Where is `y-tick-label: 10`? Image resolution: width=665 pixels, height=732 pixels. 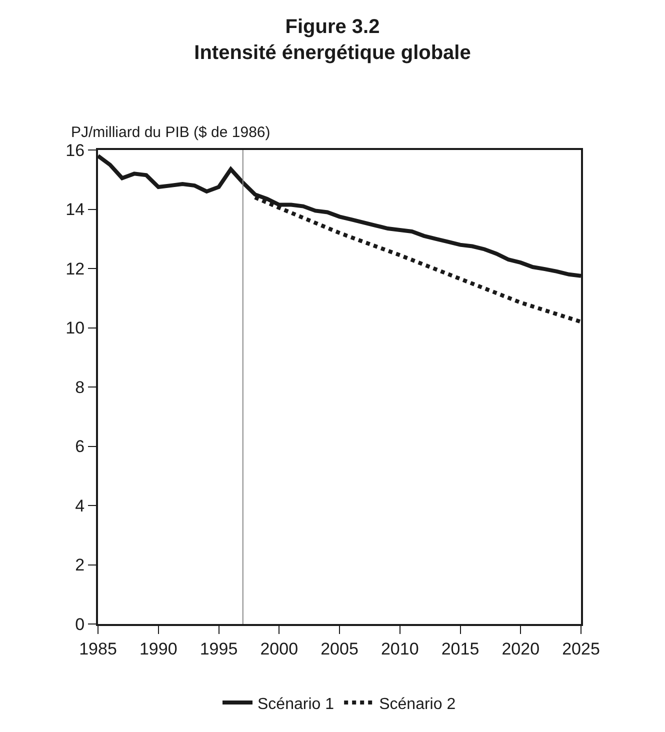
y-tick-label: 10 is located at coordinates (75, 328).